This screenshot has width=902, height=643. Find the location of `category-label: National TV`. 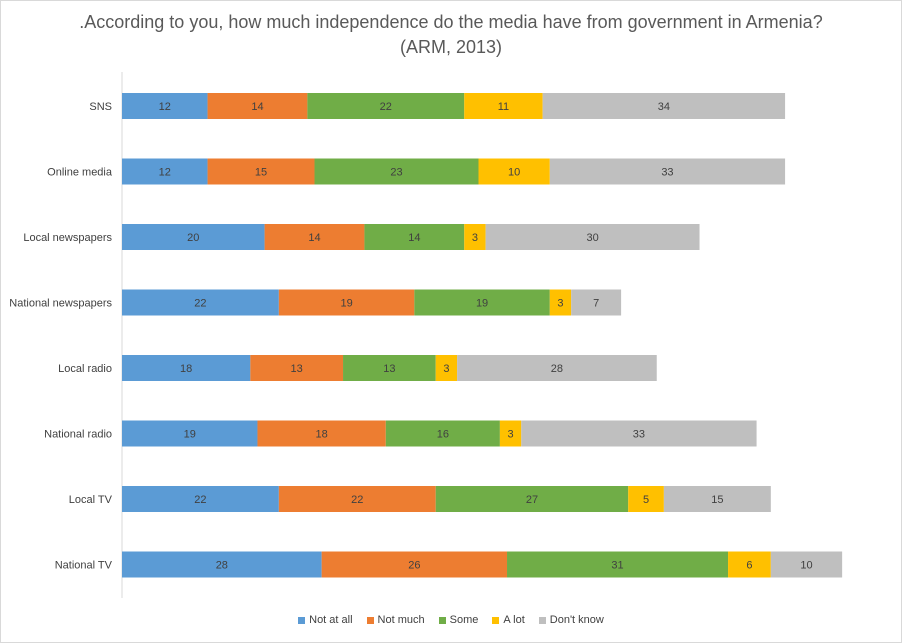

category-label: National TV is located at coordinates (84, 566).